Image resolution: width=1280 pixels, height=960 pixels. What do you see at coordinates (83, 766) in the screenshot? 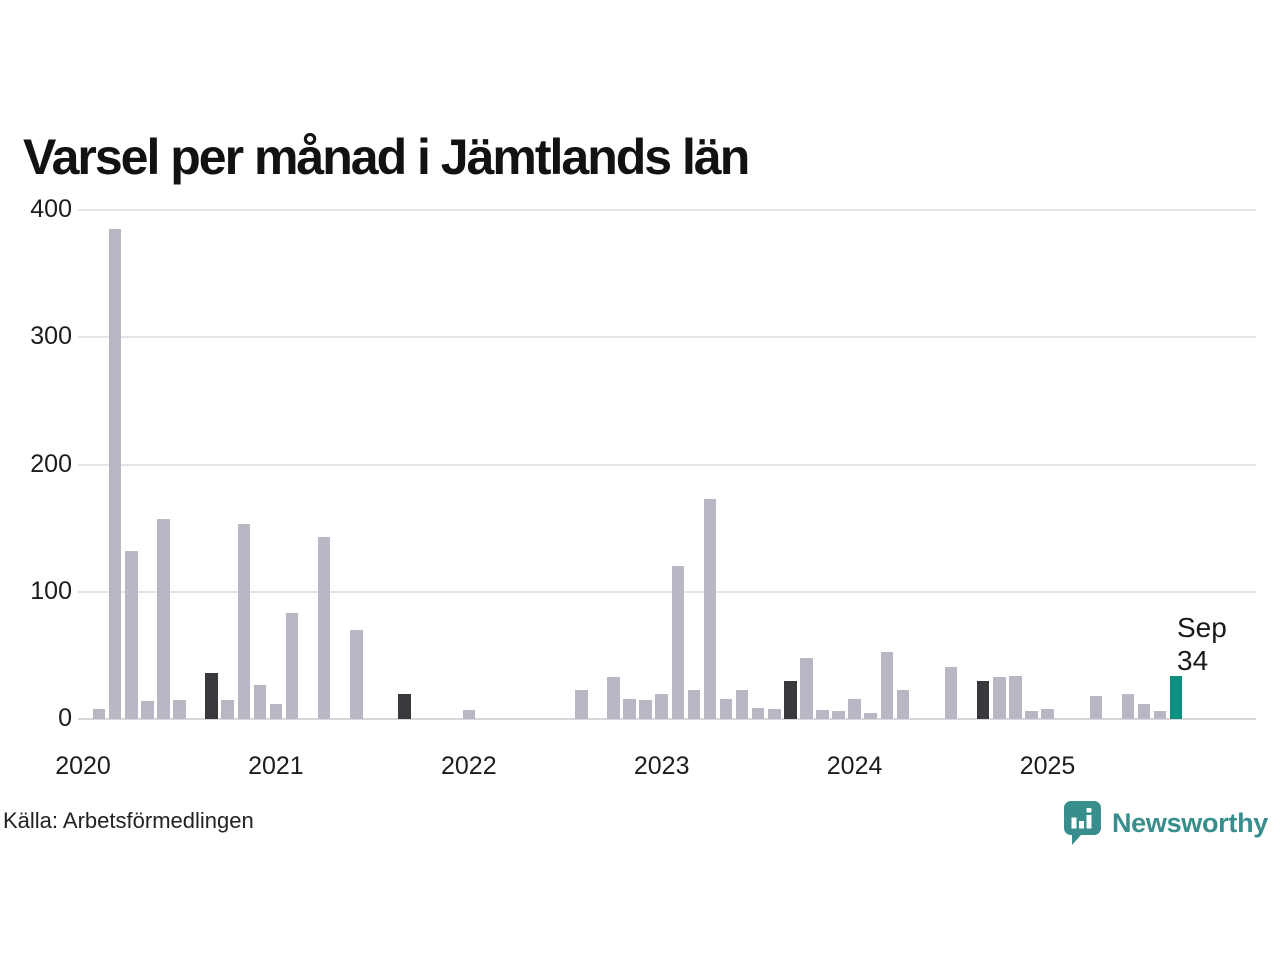
I see `x-tick-2020: 2020` at bounding box center [83, 766].